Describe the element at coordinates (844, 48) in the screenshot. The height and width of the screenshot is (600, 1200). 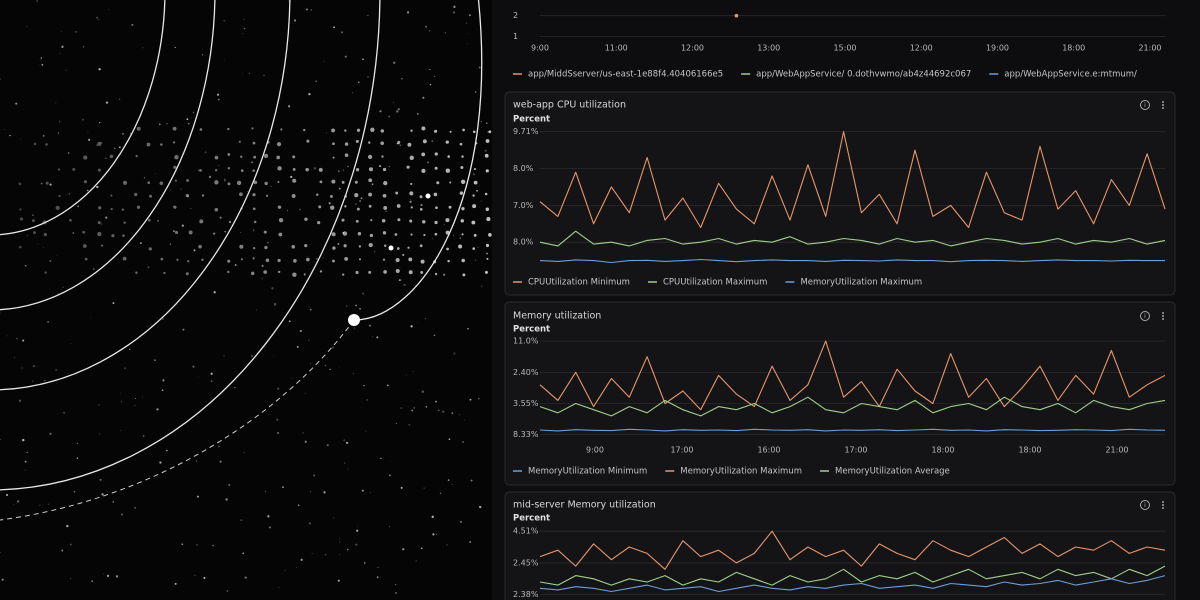
I see `x-tick-label: 15:00` at that location.